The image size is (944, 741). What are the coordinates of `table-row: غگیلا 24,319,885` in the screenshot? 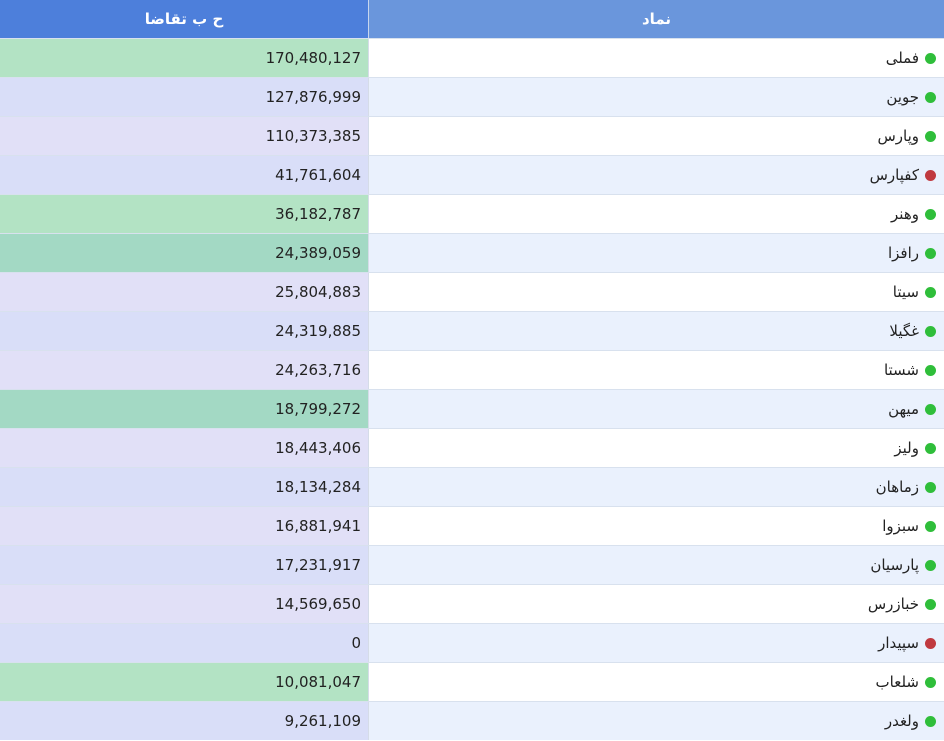 It's located at (472, 330).